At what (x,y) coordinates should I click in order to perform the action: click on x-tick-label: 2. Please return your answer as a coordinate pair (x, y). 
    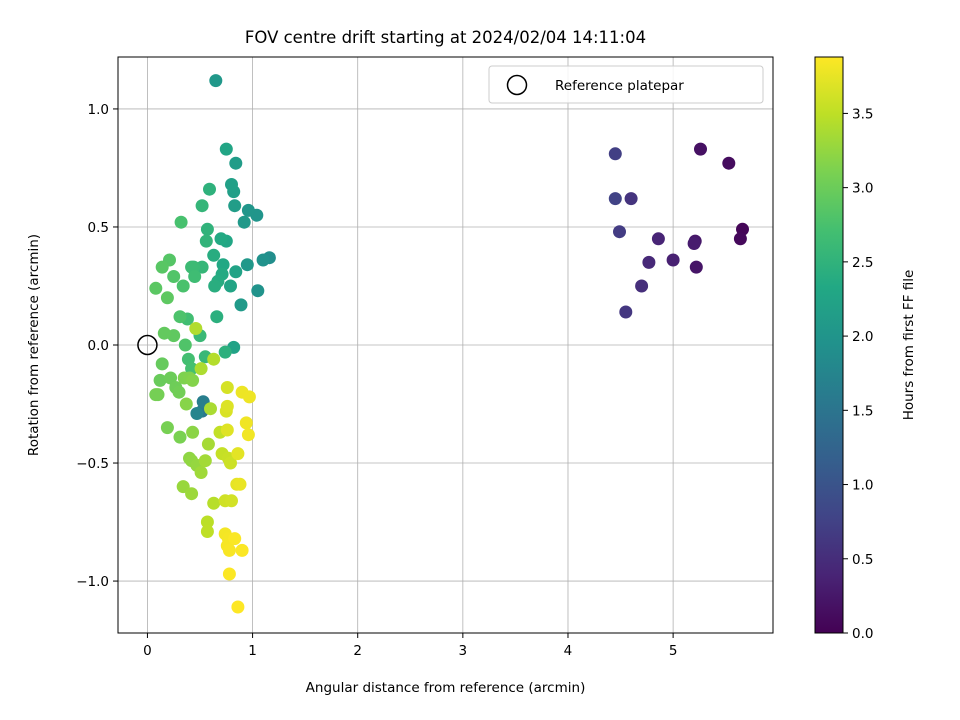
    Looking at the image, I should click on (357, 651).